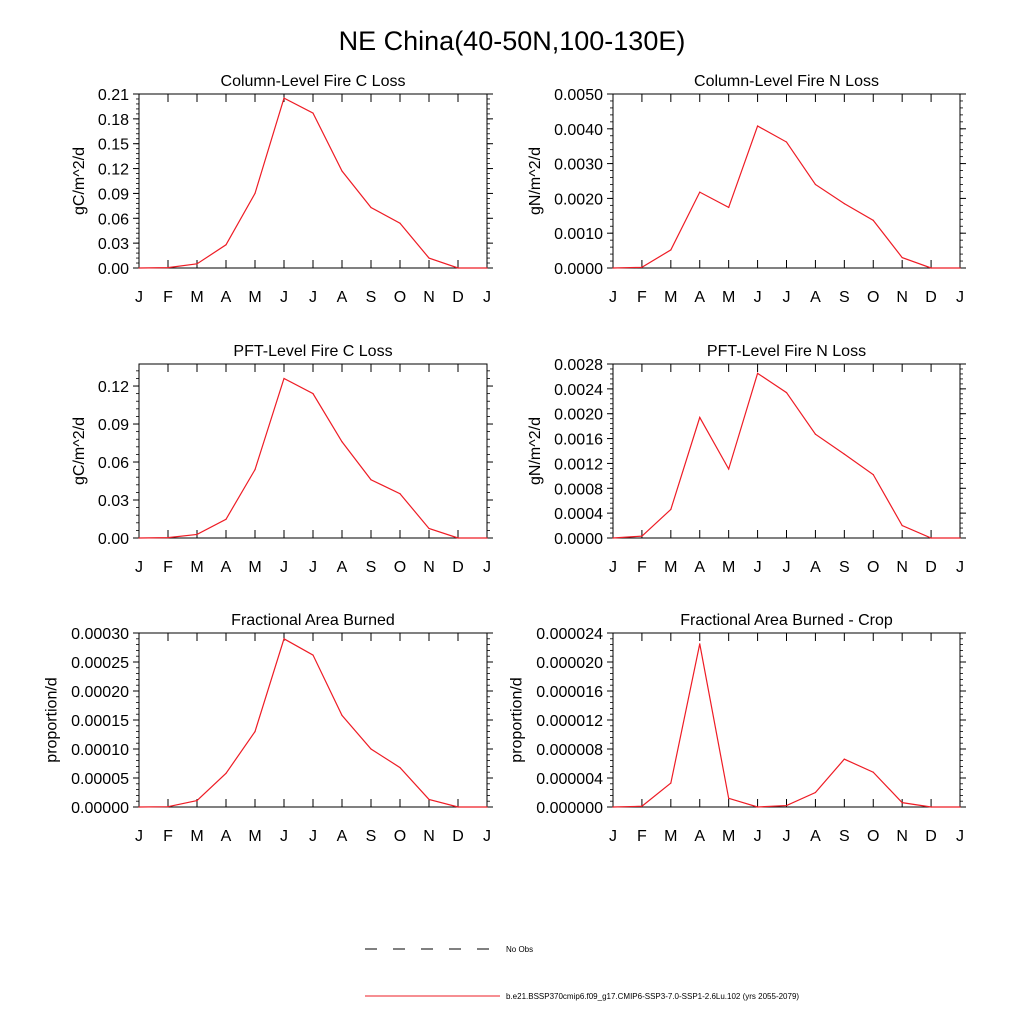 The height and width of the screenshot is (1024, 1024). What do you see at coordinates (113, 145) in the screenshot?
I see `y-tick-label: 0.15` at bounding box center [113, 145].